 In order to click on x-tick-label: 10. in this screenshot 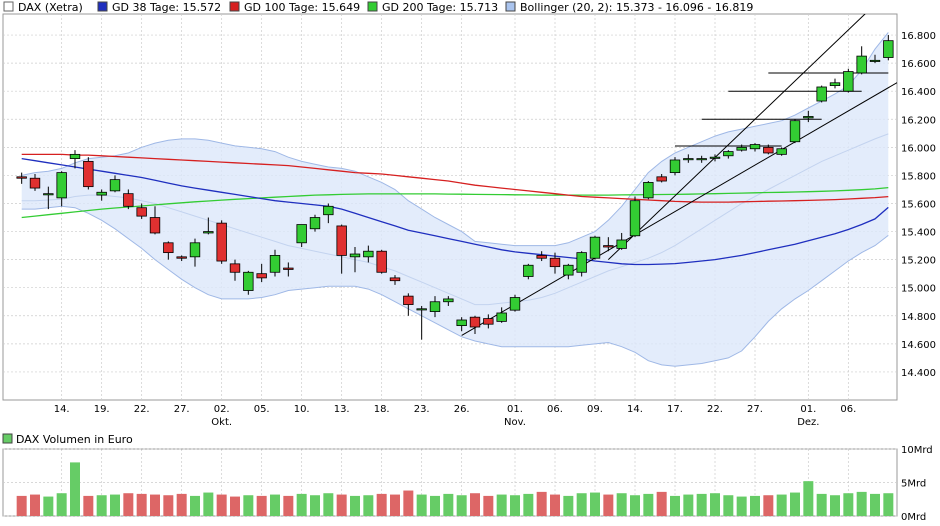, I will do `click(302, 409)`.